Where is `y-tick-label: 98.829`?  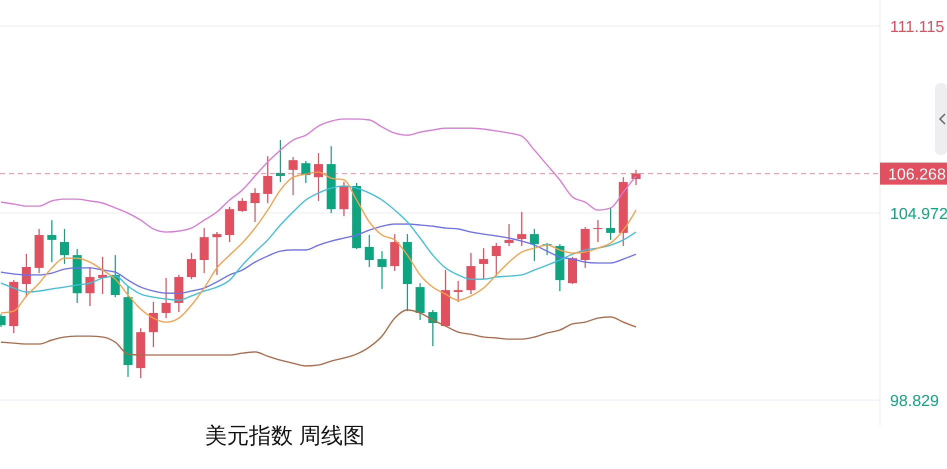 y-tick-label: 98.829 is located at coordinates (915, 401).